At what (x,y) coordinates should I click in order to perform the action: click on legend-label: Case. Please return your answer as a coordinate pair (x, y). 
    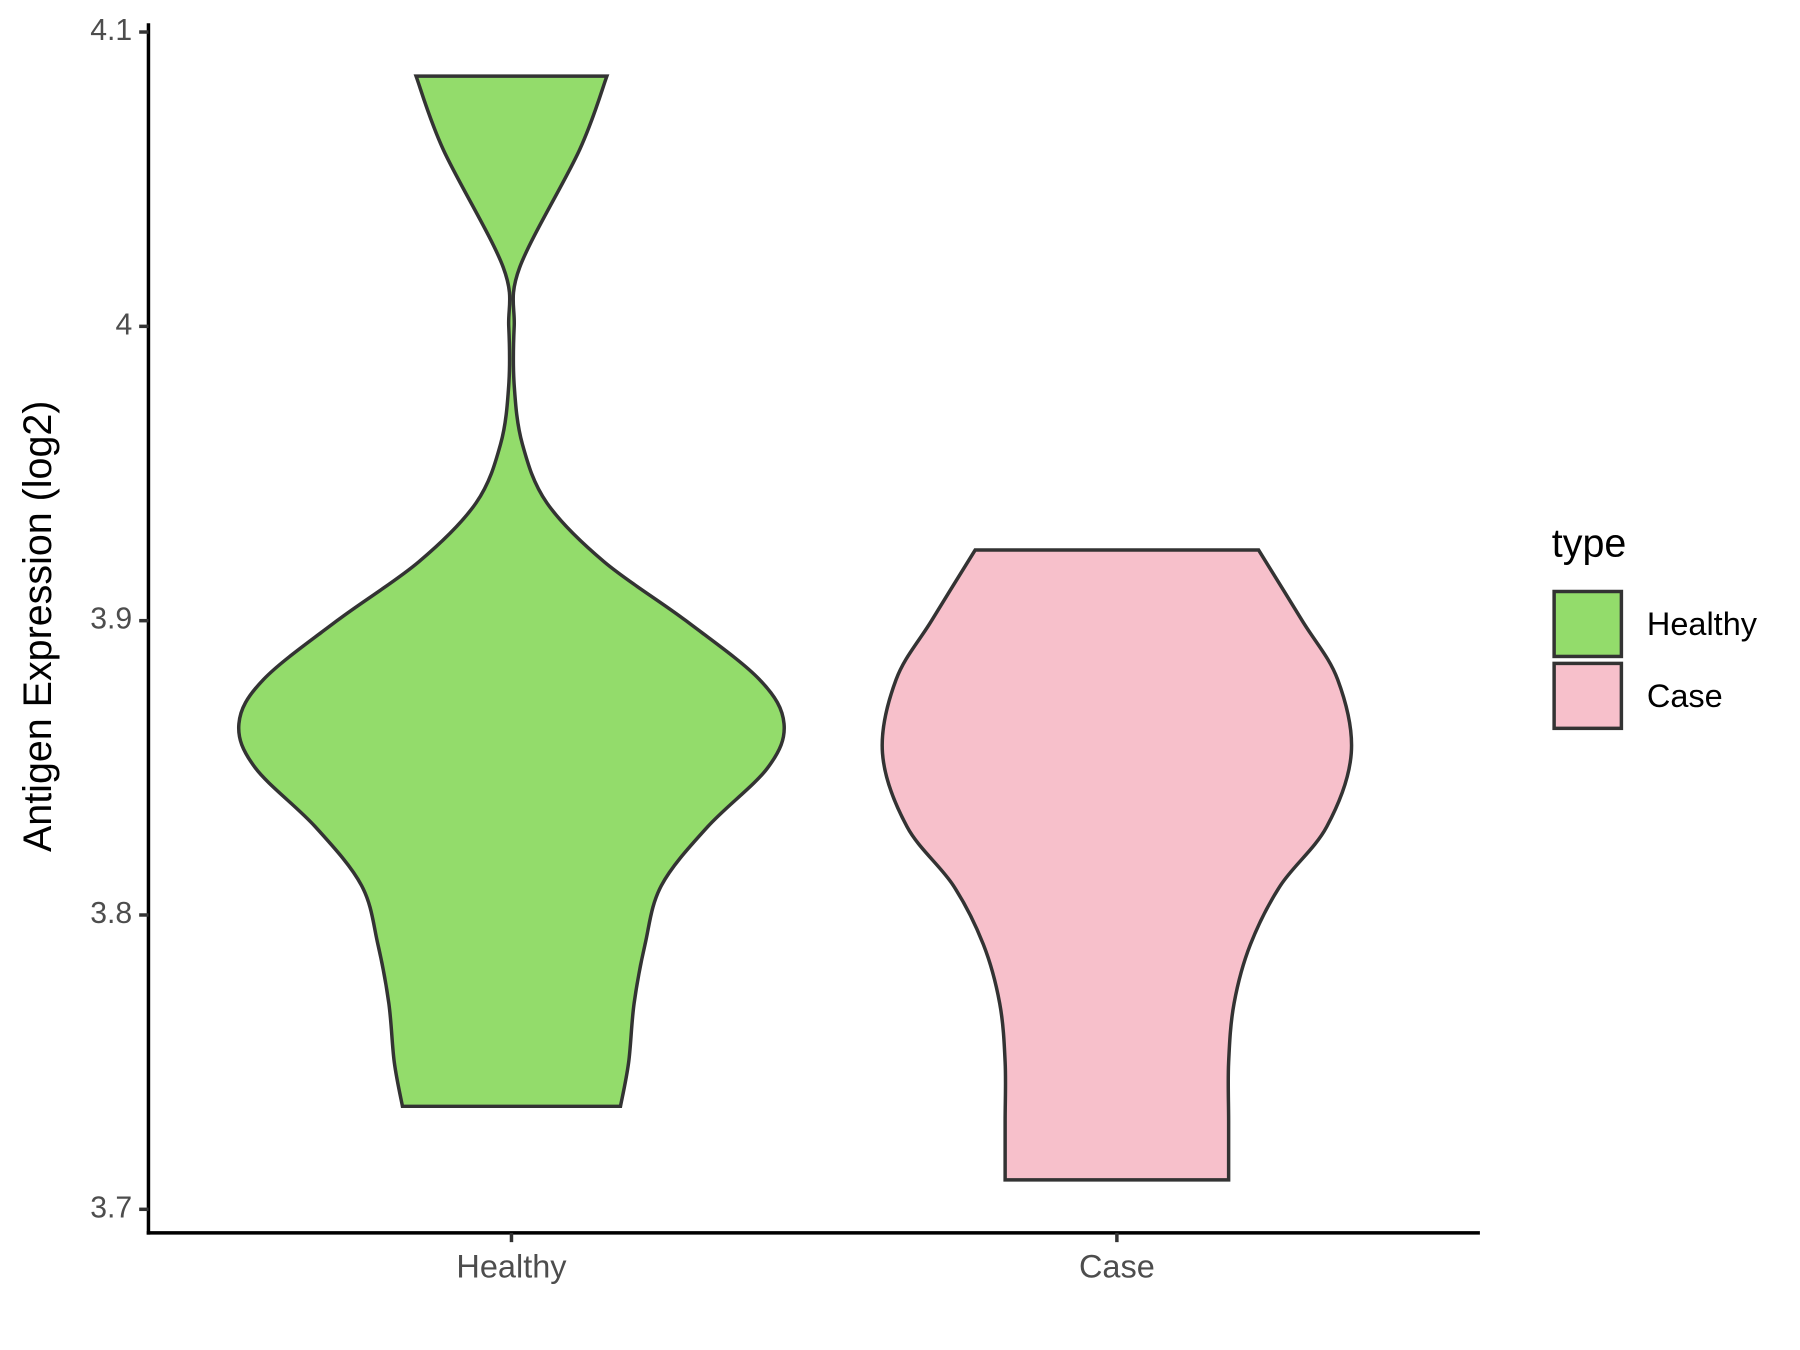
    Looking at the image, I should click on (1685, 696).